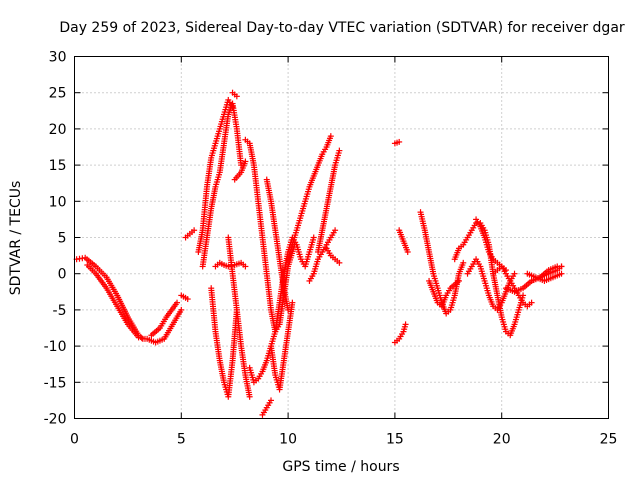 The image size is (640, 480). What do you see at coordinates (58, 94) in the screenshot?
I see `y-tick-label: 25` at bounding box center [58, 94].